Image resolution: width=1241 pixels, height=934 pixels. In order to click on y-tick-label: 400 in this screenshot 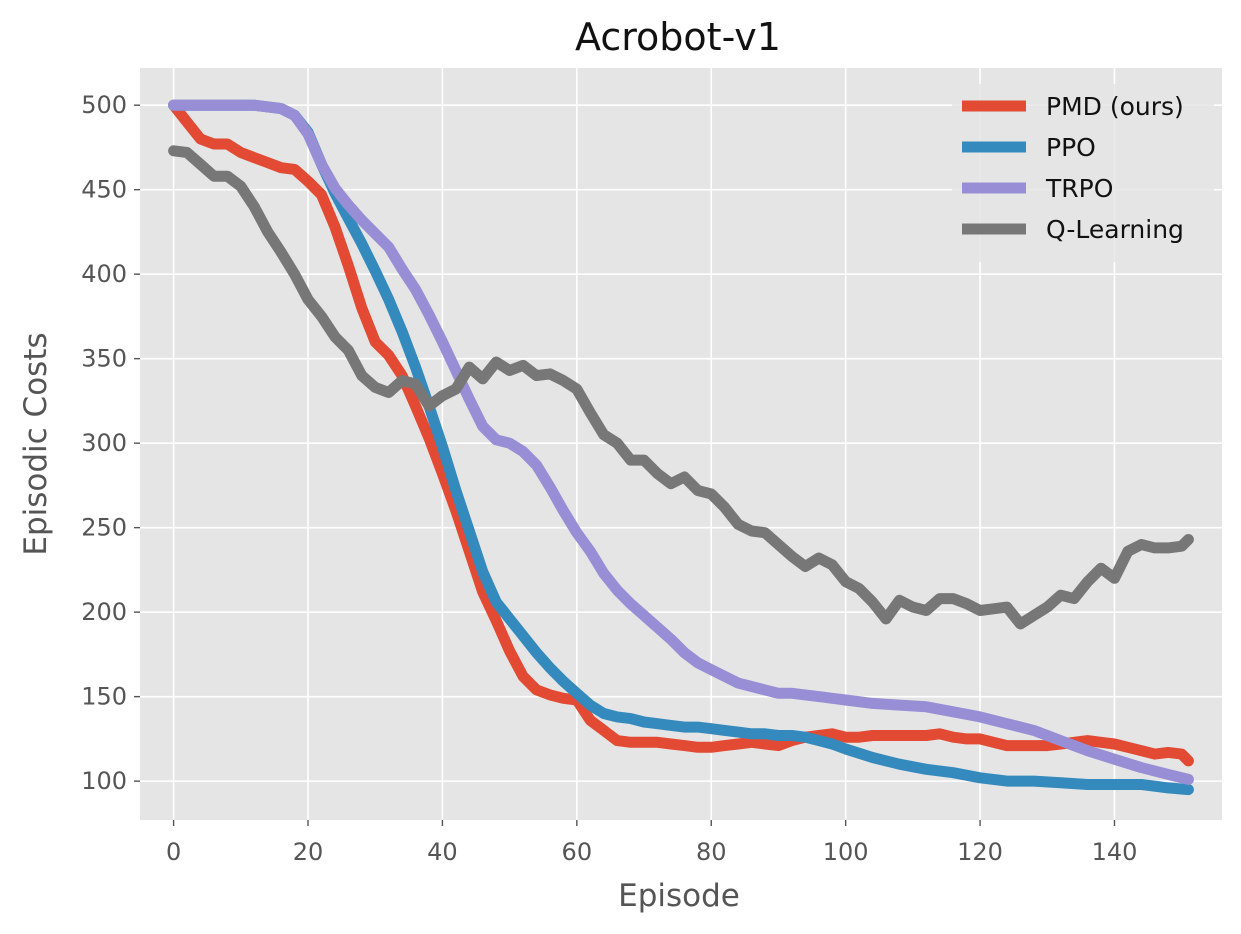, I will do `click(104, 274)`.